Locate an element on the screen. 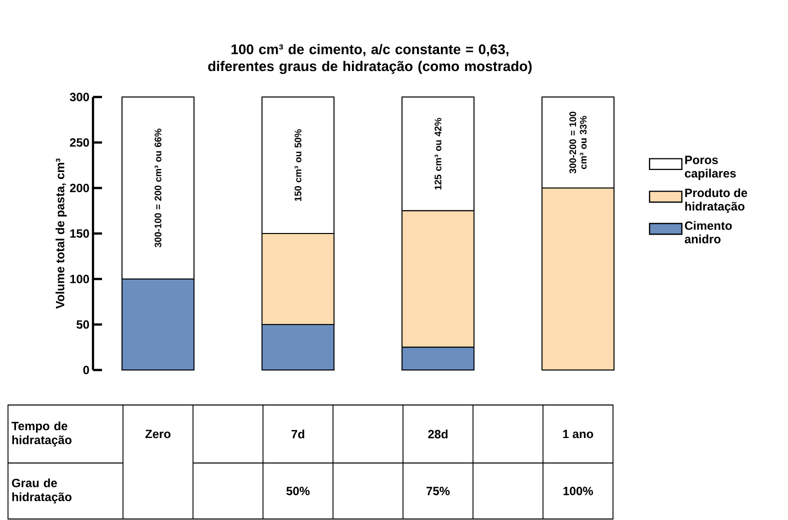 This screenshot has height=520, width=788. y-tick-label: 0 is located at coordinates (86, 370).